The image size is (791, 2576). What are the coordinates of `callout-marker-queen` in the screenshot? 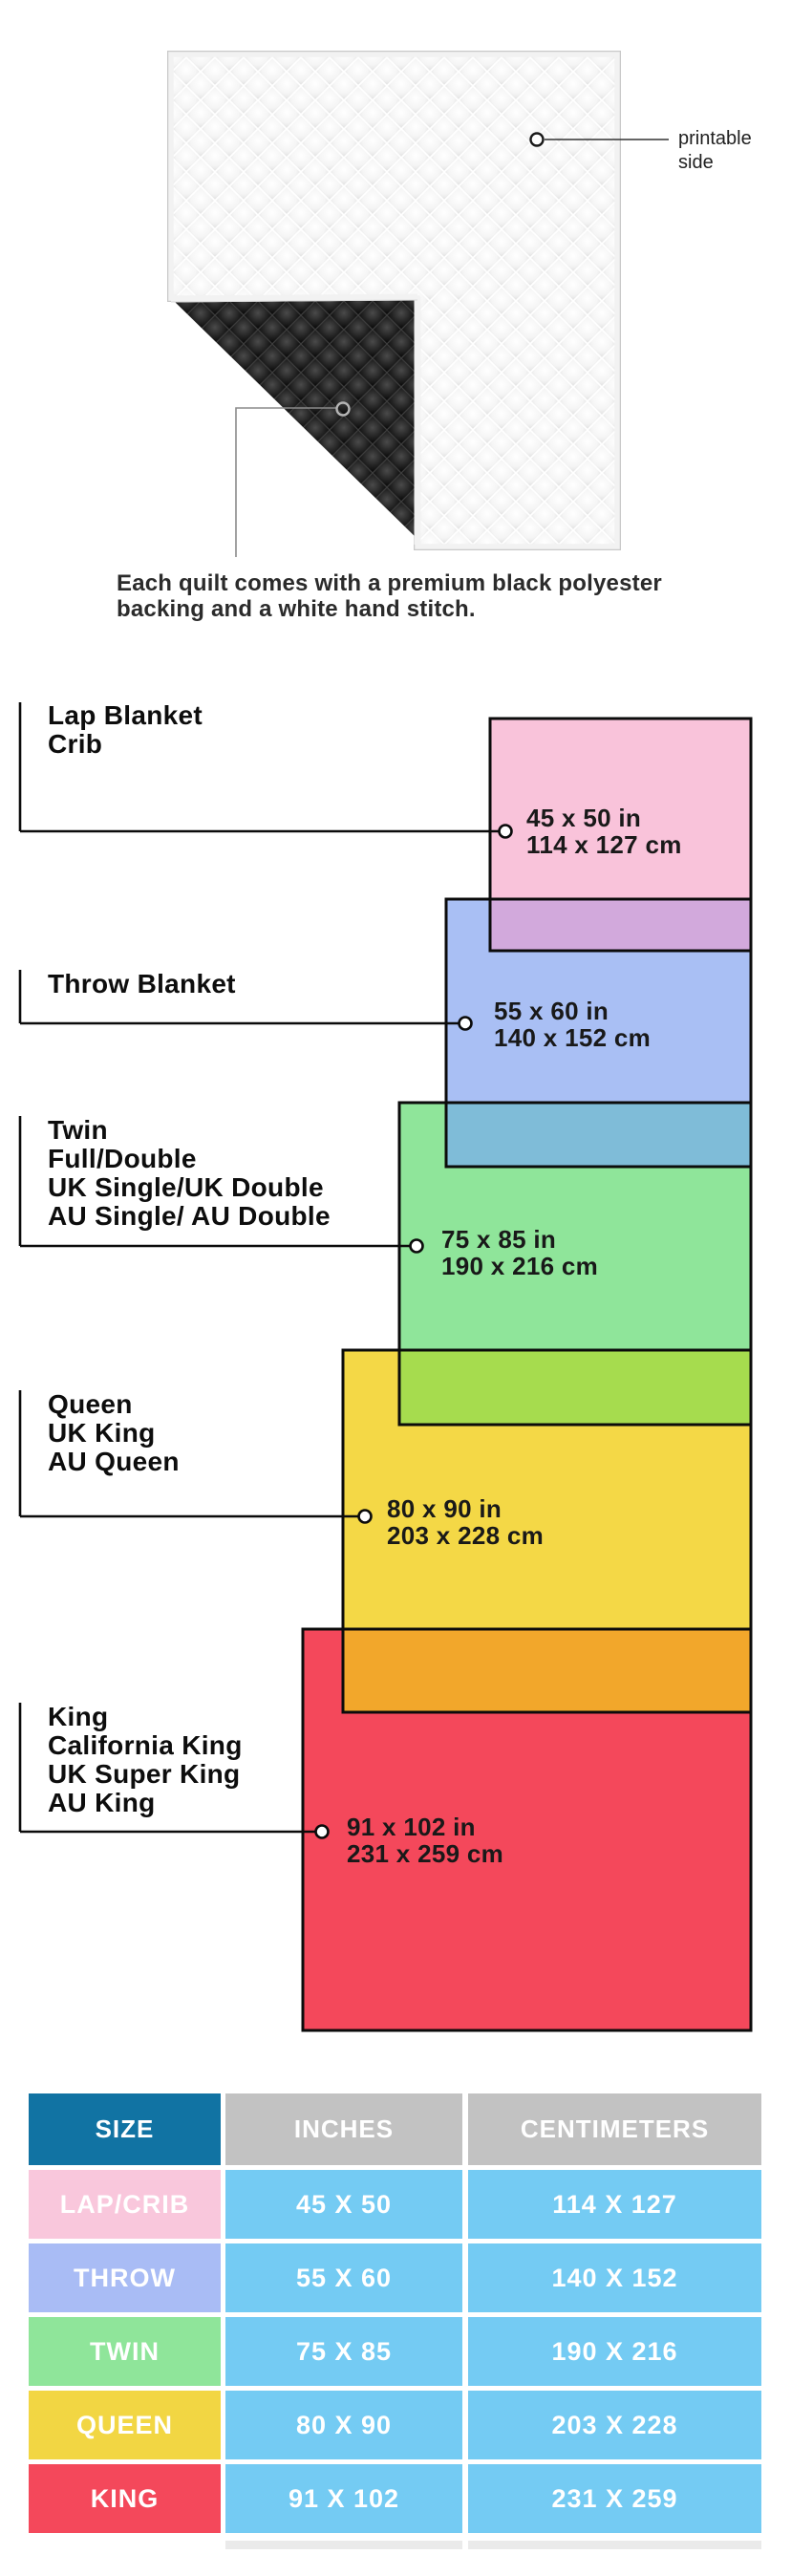 It's located at (365, 1516).